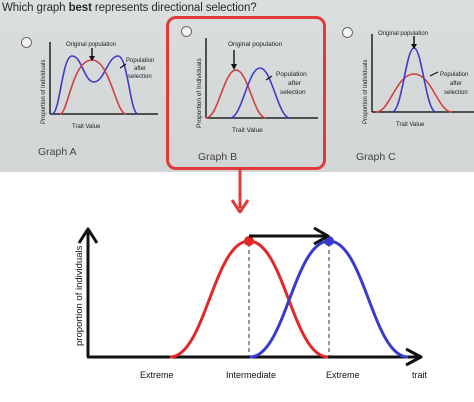 This screenshot has height=402, width=474. I want to click on graph-b-y-axis-label: Proportion of Individuals, so click(199, 93).